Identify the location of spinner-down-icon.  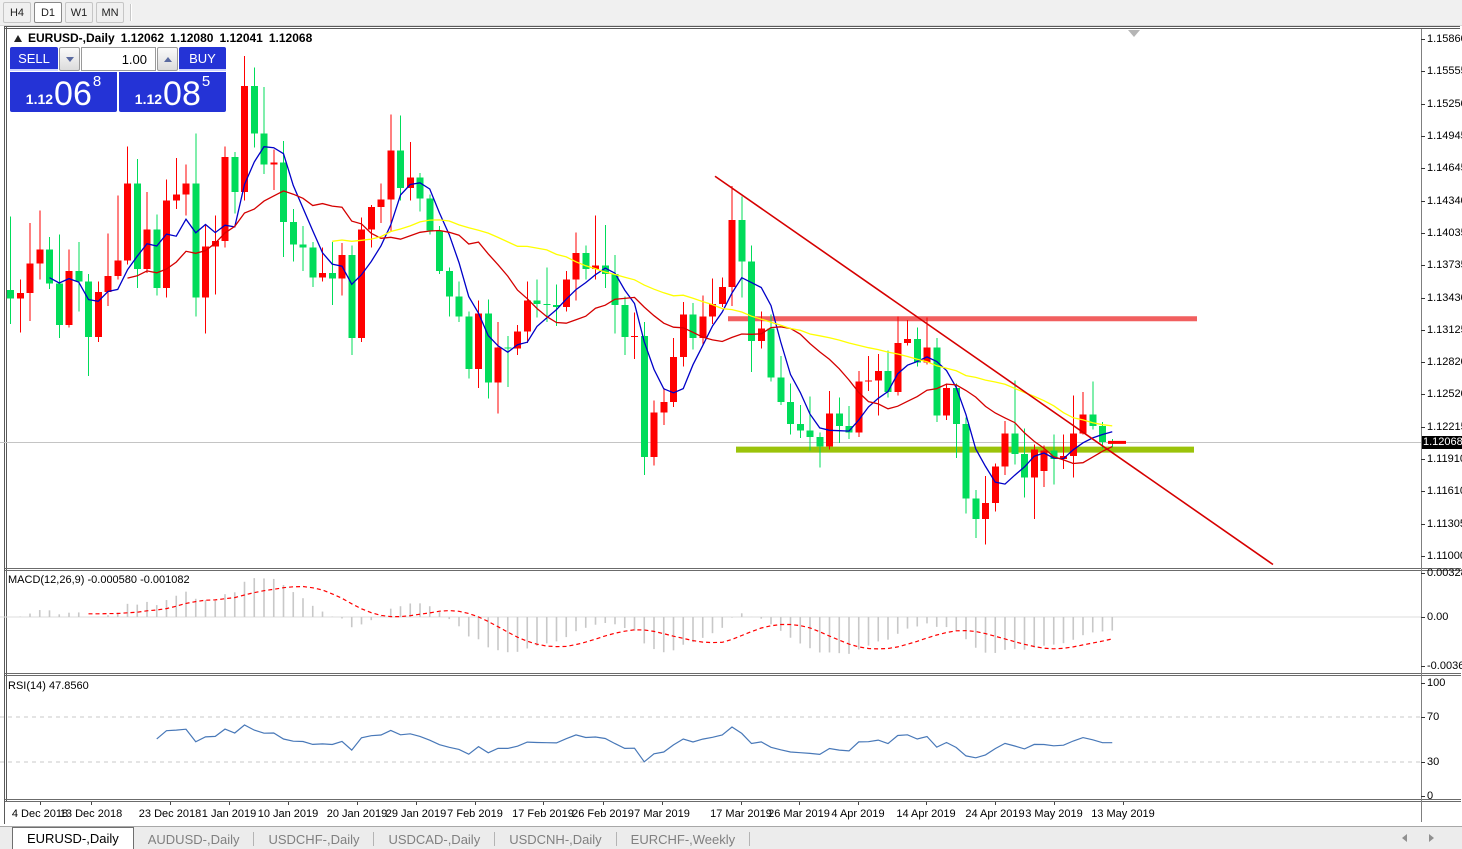
(69, 59).